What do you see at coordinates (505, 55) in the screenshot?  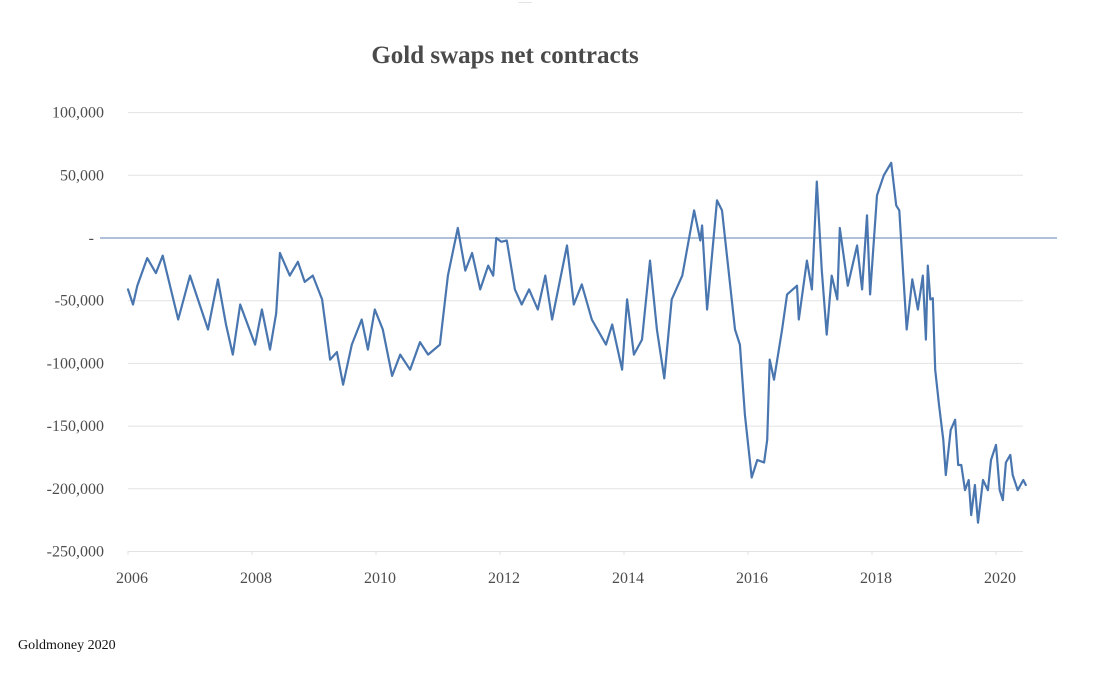 I see `chart-title: Gold swaps net contracts` at bounding box center [505, 55].